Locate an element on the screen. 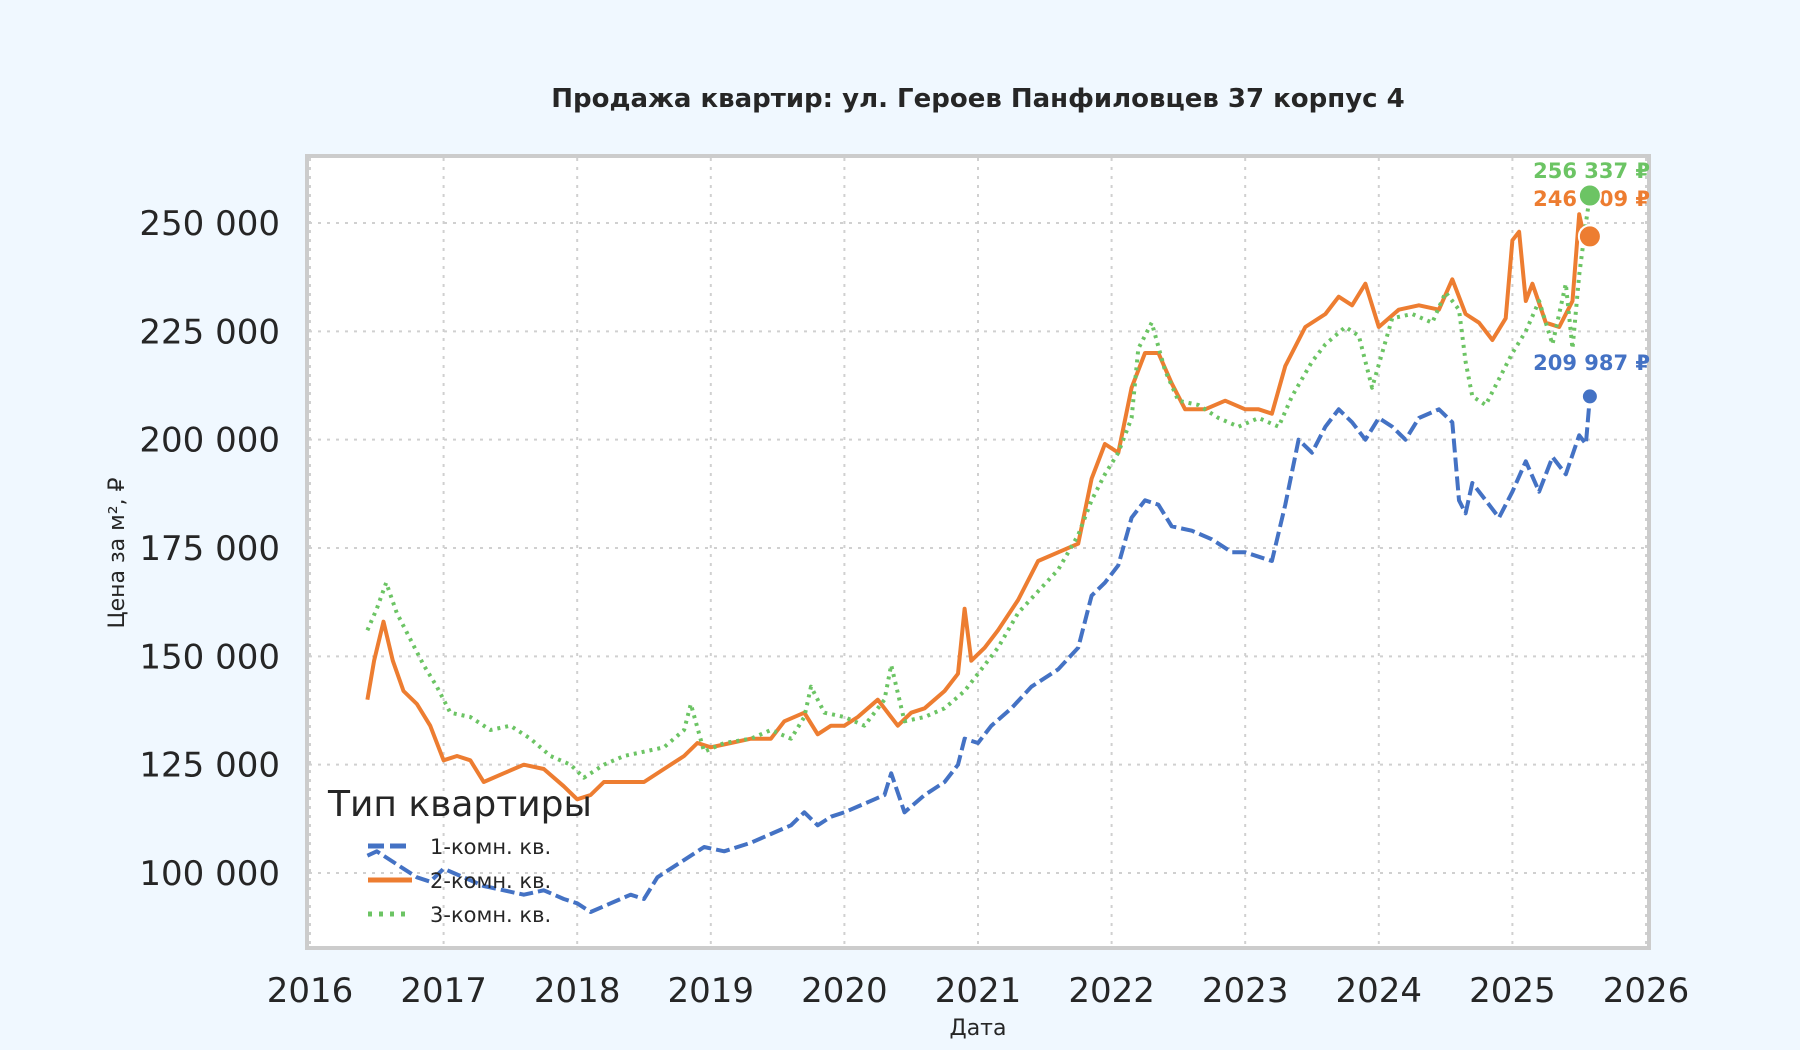 The image size is (1800, 1050). x-tick-label: 2017 is located at coordinates (443, 991).